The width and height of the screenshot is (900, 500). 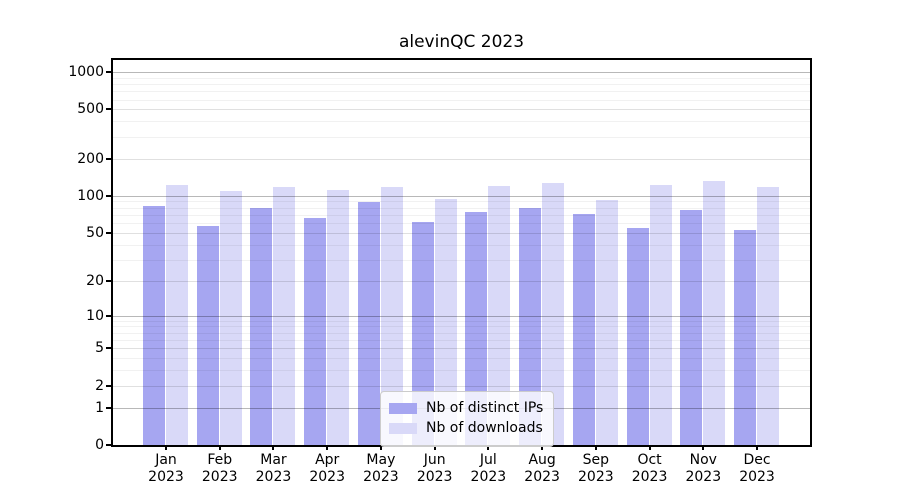 I want to click on x-tick-may, so click(x=380, y=447).